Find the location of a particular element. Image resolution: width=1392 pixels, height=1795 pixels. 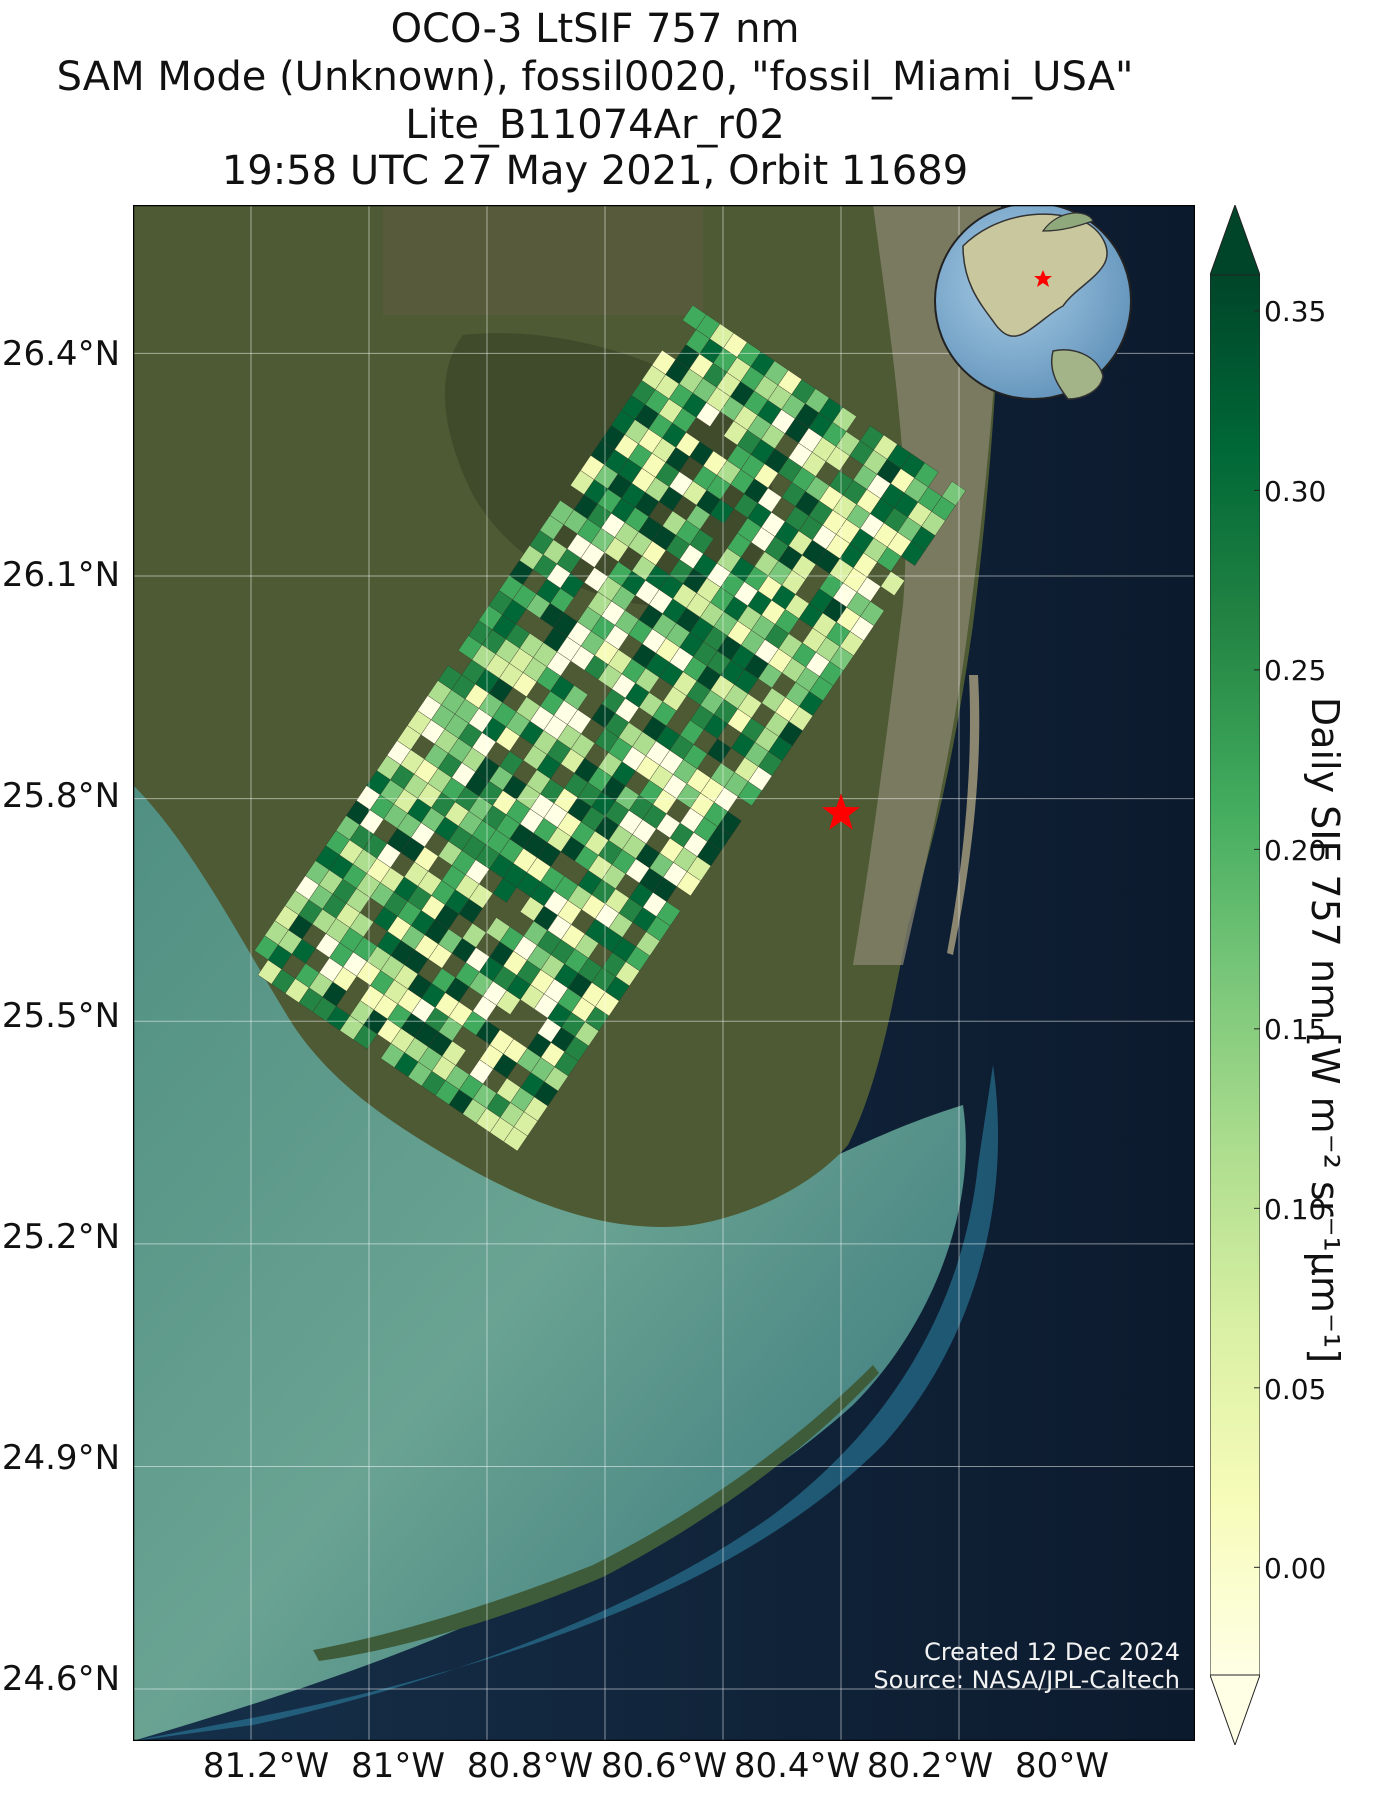

title-line-3: Lite_B11074Ar_r02 is located at coordinates (595, 125).